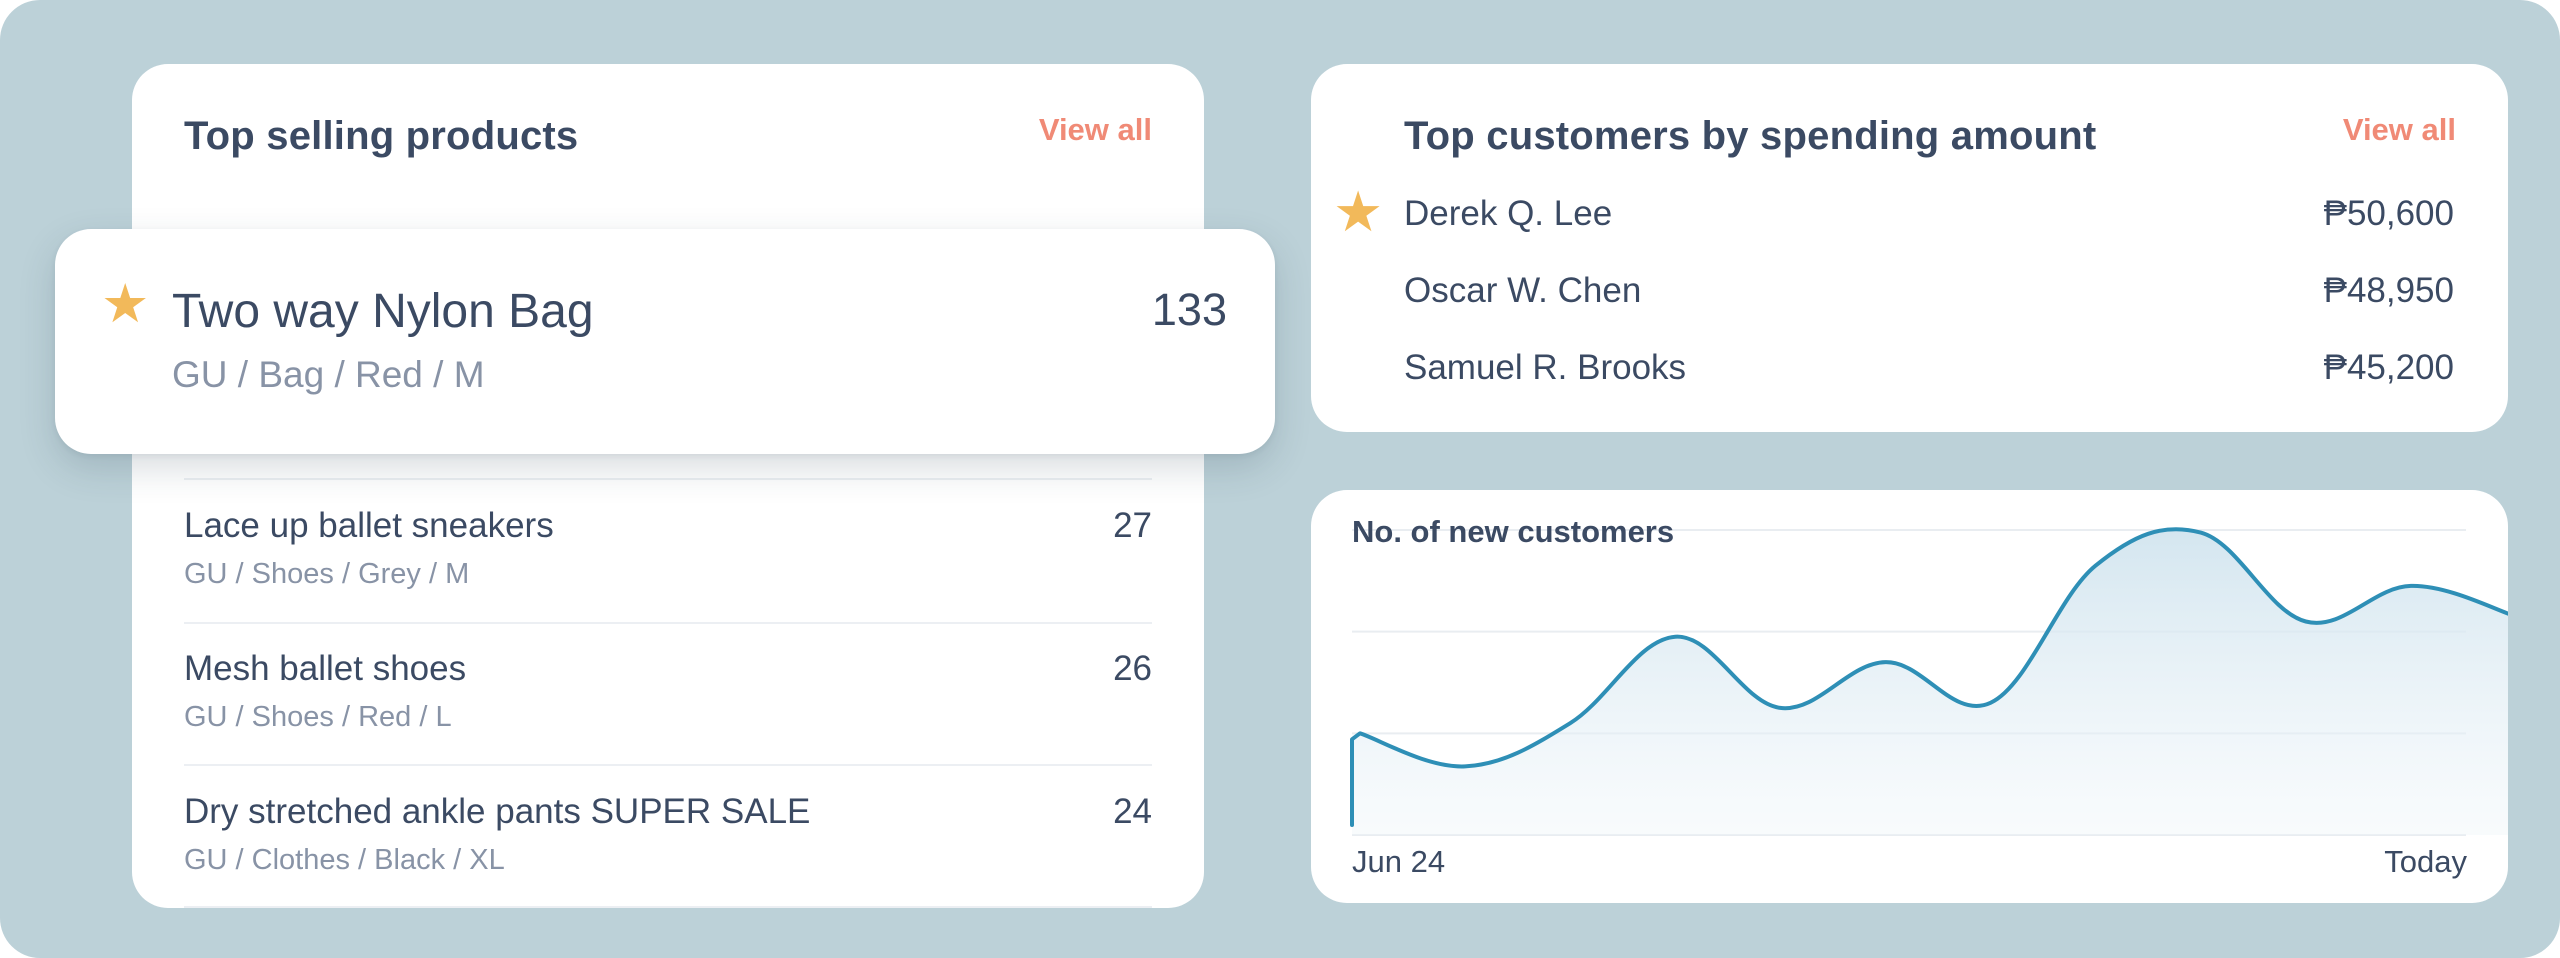  What do you see at coordinates (1929, 224) in the screenshot?
I see `customer-row: Derek Q. Lee ₱50,600` at bounding box center [1929, 224].